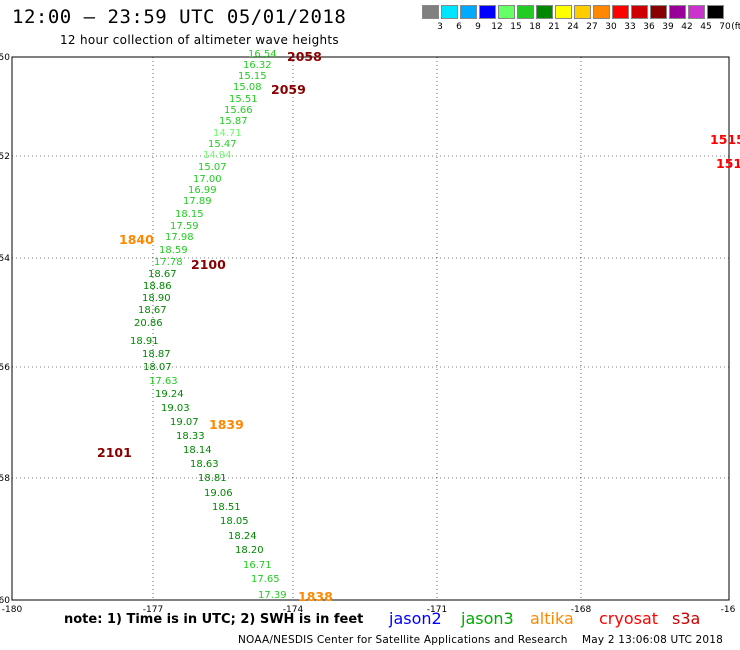 This screenshot has height=650, width=740. Describe the element at coordinates (247, 87) in the screenshot. I see `wave-height-value: 15.08` at that location.